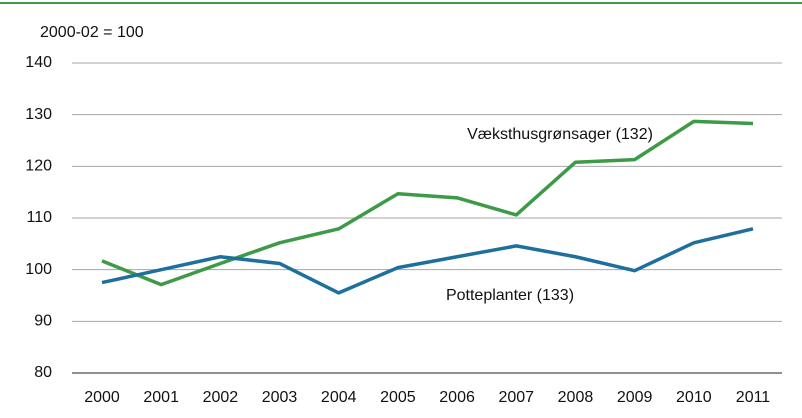  I want to click on y-tick-label: 90, so click(43, 321).